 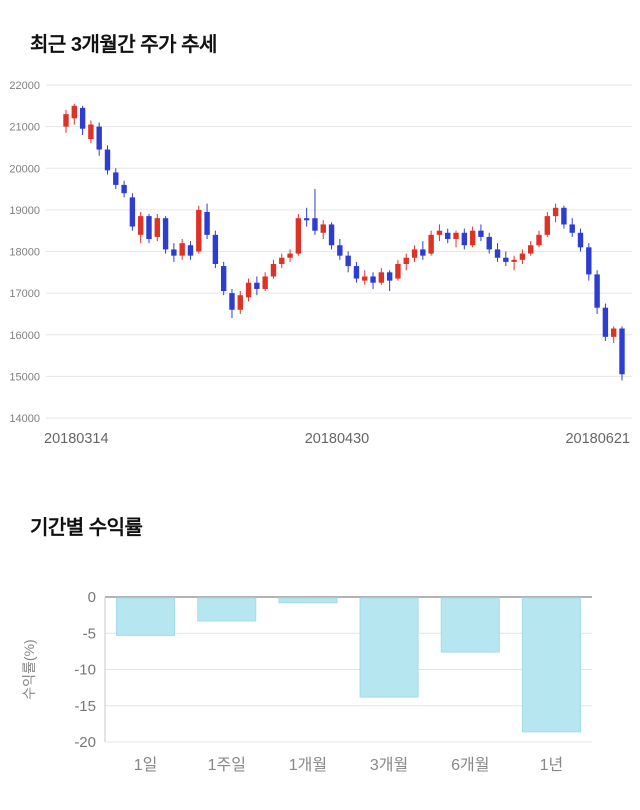 I want to click on bar-category-label: 6개월, so click(x=470, y=765).